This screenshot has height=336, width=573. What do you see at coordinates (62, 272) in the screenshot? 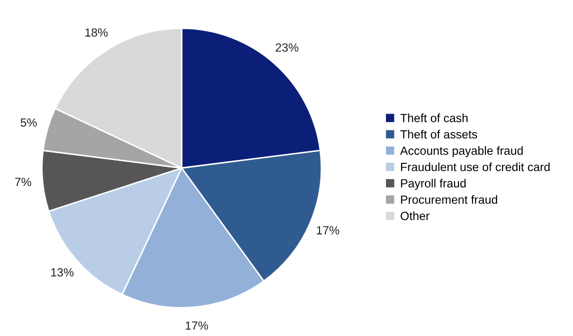
I see `data-label: 13%` at bounding box center [62, 272].